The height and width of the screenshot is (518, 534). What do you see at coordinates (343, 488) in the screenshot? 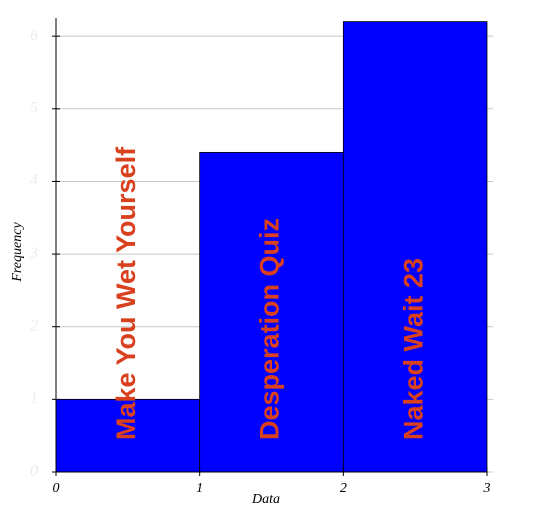
I see `x-tick-label: 2` at bounding box center [343, 488].